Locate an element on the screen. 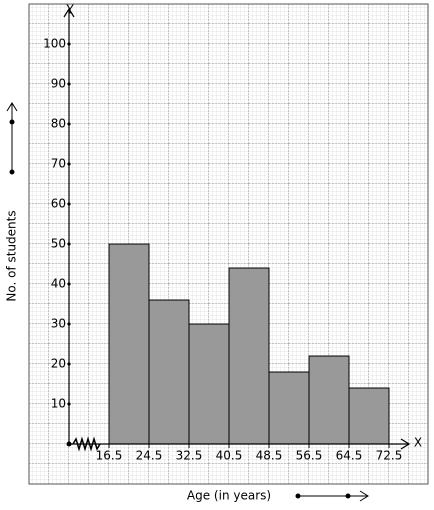 Image resolution: width=434 pixels, height=510 pixels. x-tick-label: 16.5 is located at coordinates (109, 456).